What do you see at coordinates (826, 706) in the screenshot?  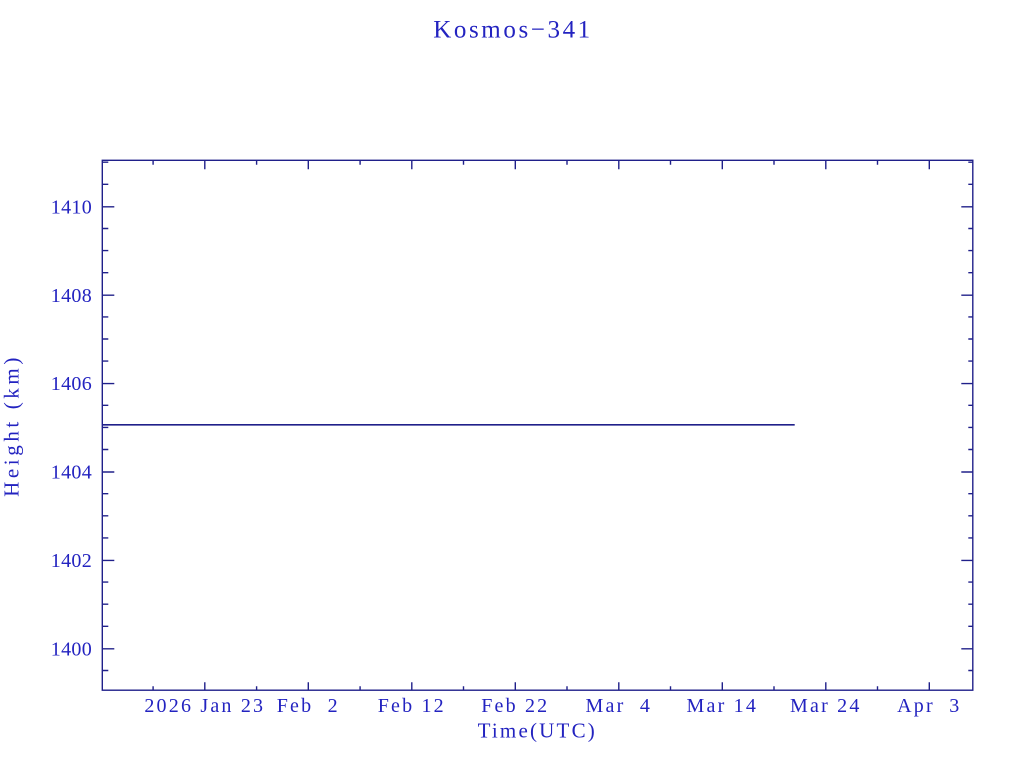 I see `svg-text: Mar 24` at bounding box center [826, 706].